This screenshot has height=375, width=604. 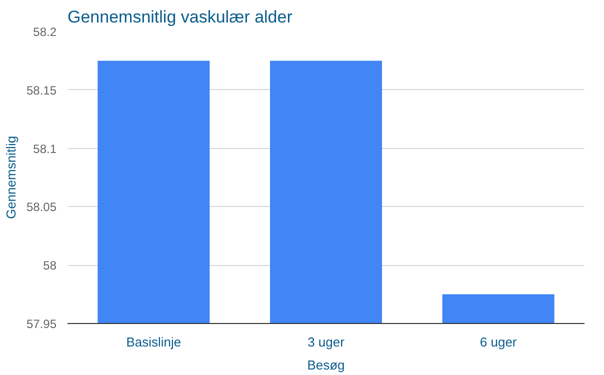 What do you see at coordinates (326, 365) in the screenshot?
I see `x-axis-title: Besøg` at bounding box center [326, 365].